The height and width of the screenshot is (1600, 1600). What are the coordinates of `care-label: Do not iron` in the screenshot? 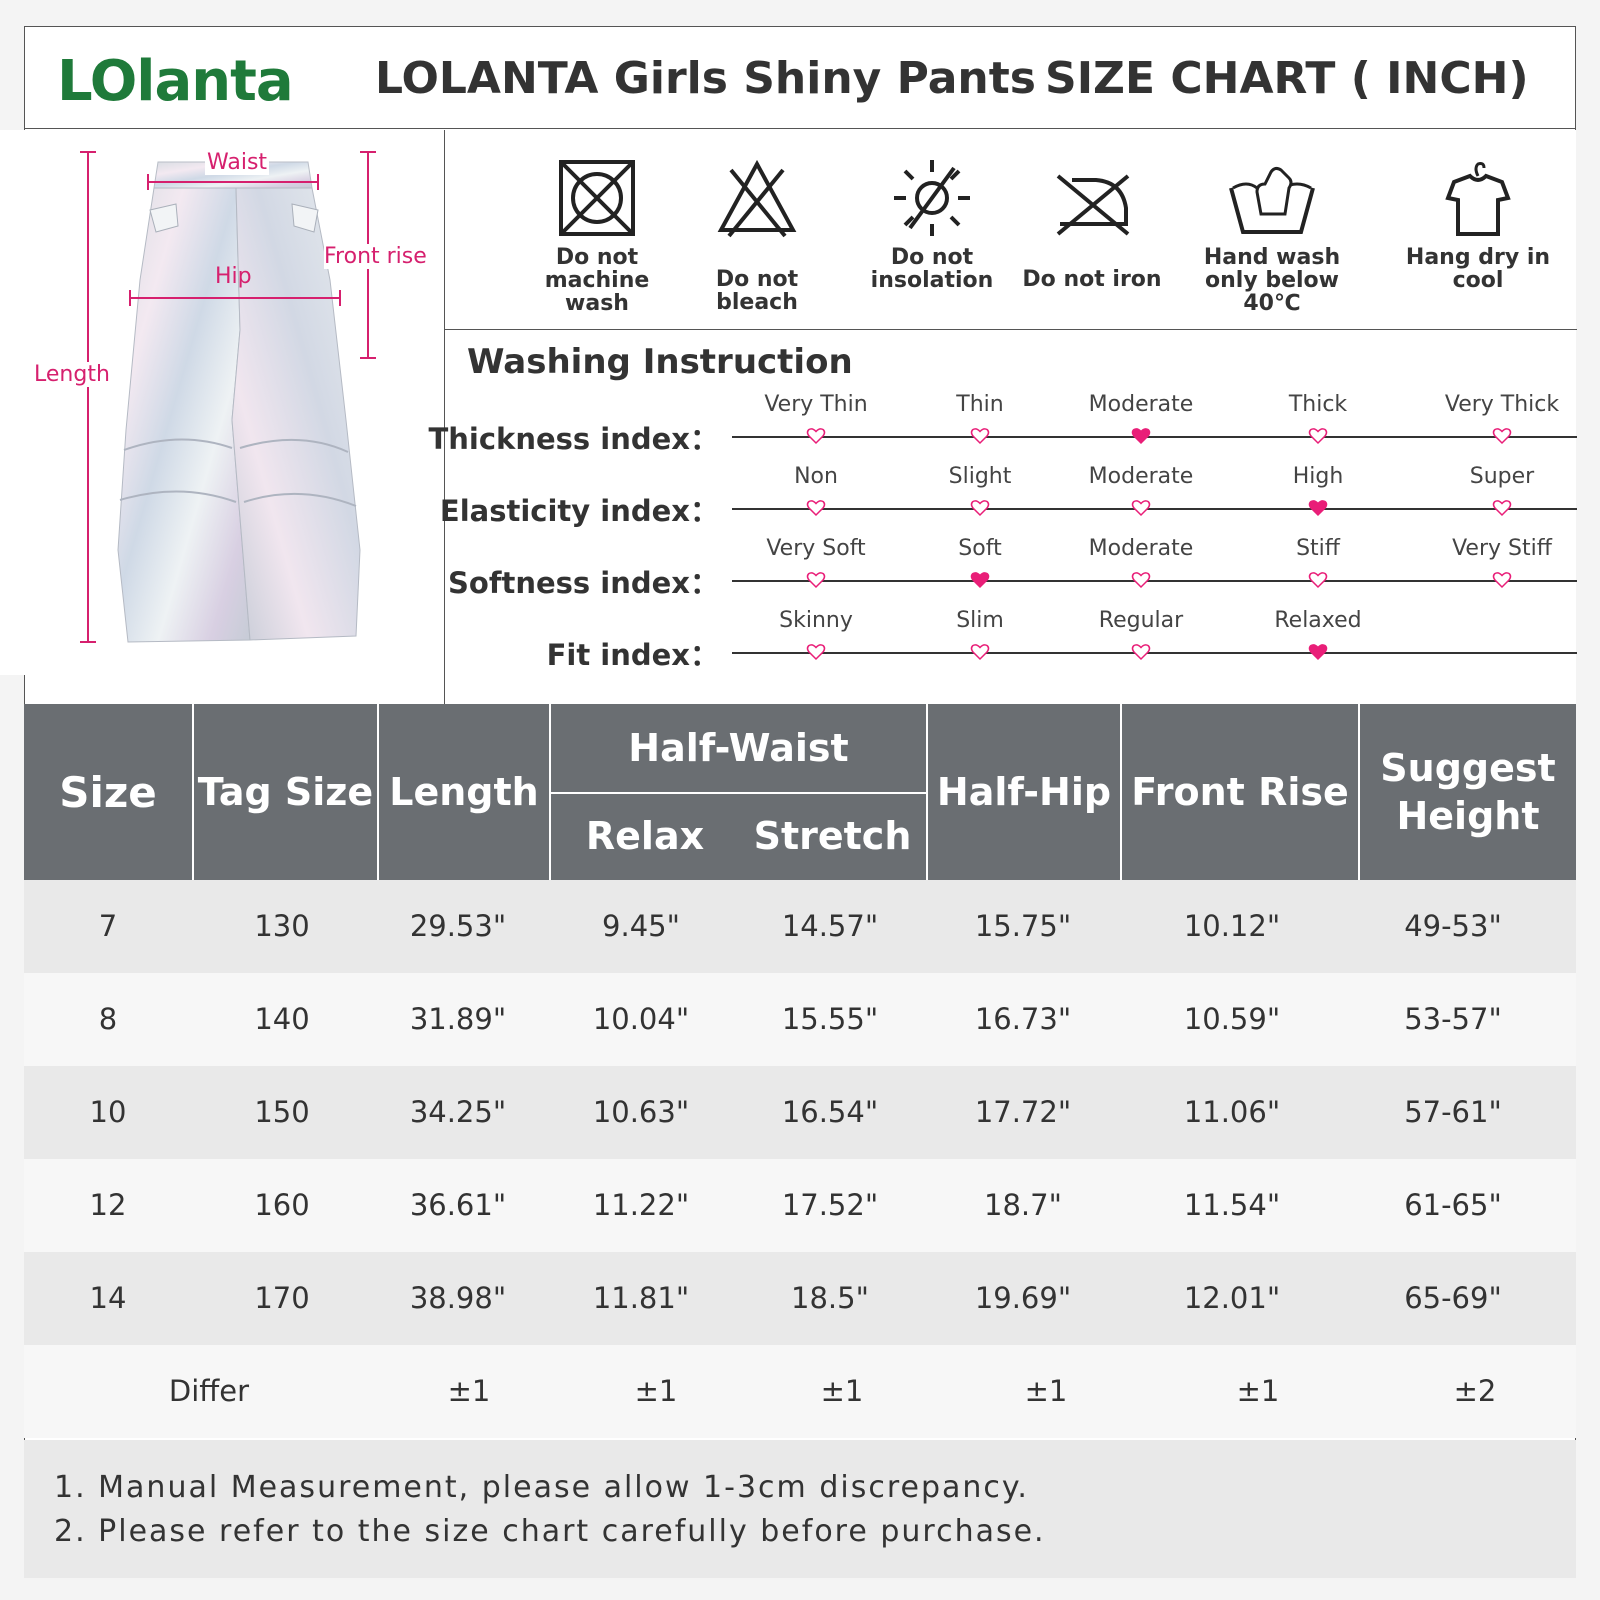 It's located at (1092, 279).